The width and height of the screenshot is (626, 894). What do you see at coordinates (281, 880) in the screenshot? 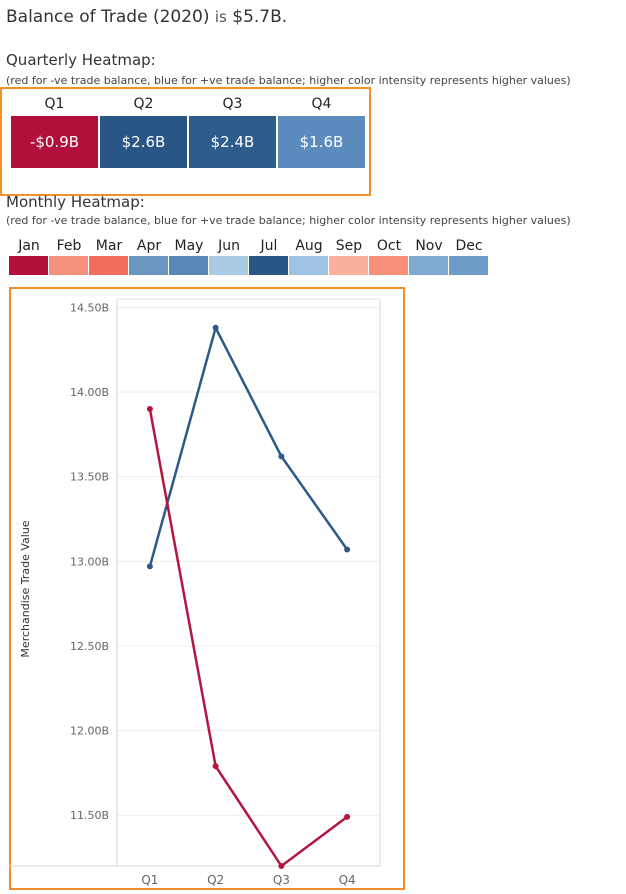
I see `x-tick-label: Q3` at bounding box center [281, 880].